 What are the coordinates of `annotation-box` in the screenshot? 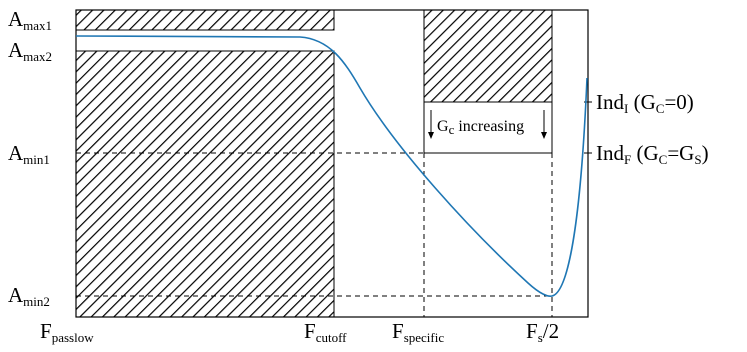 It's located at (488, 127).